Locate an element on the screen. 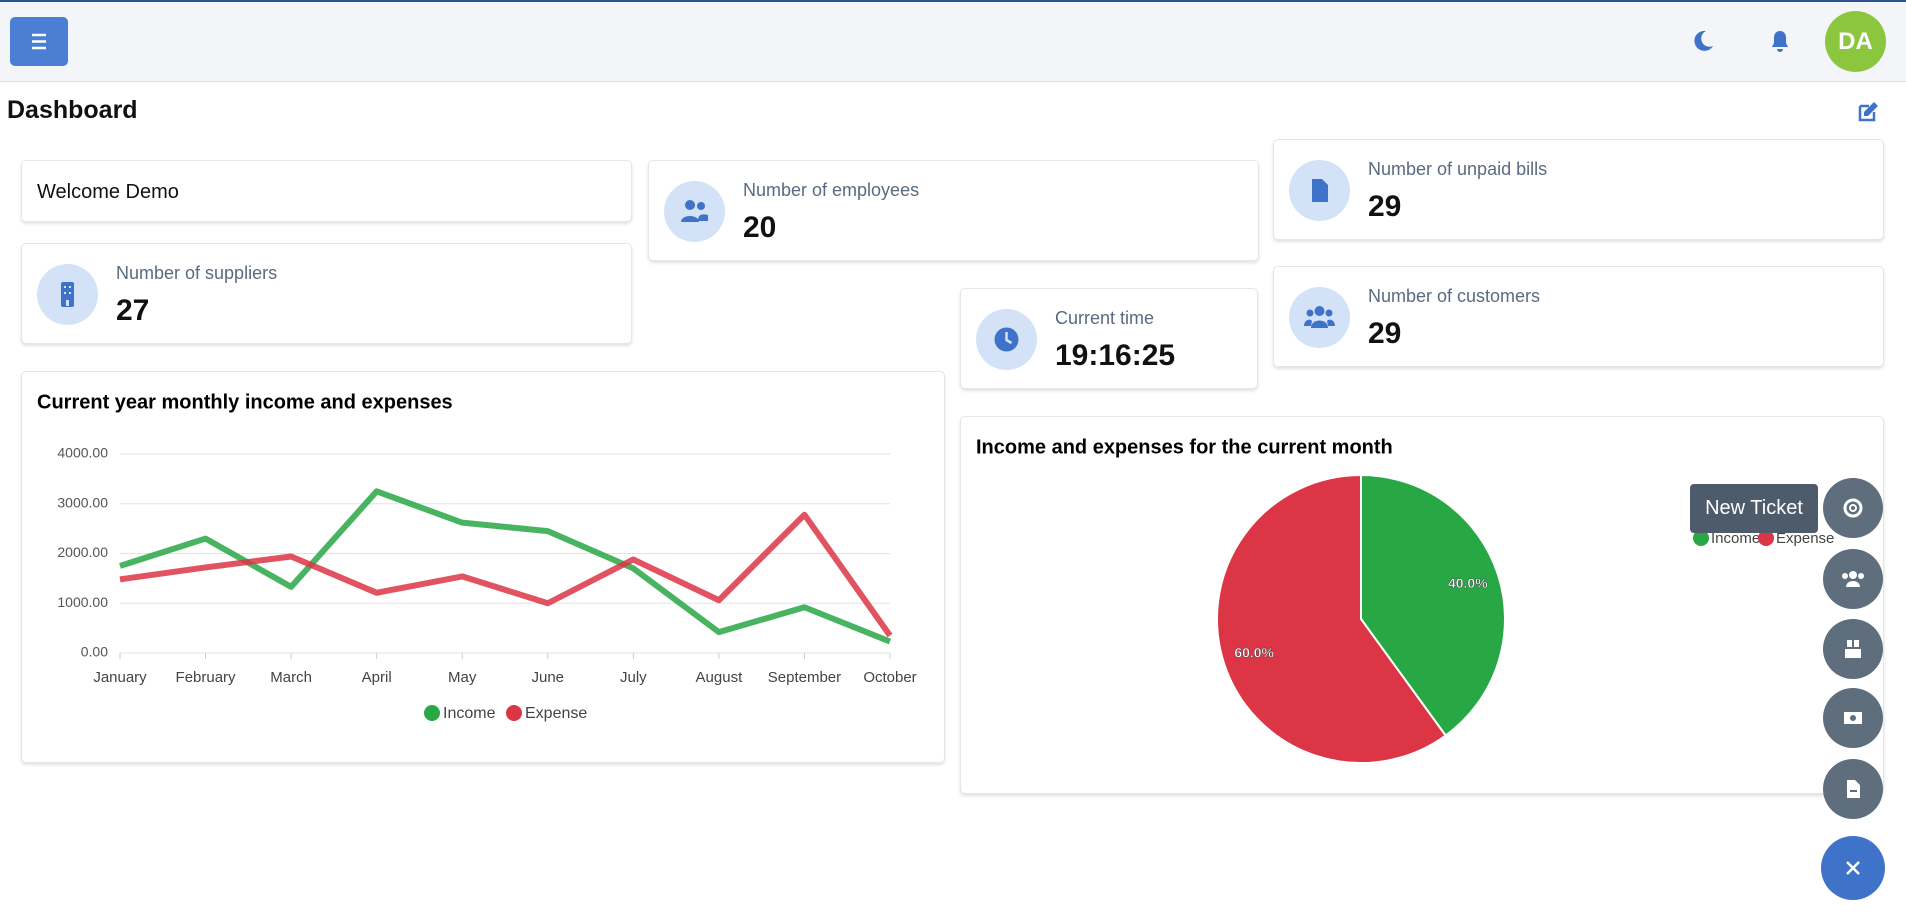 This screenshot has width=1906, height=919. x-tick-label: June is located at coordinates (548, 677).